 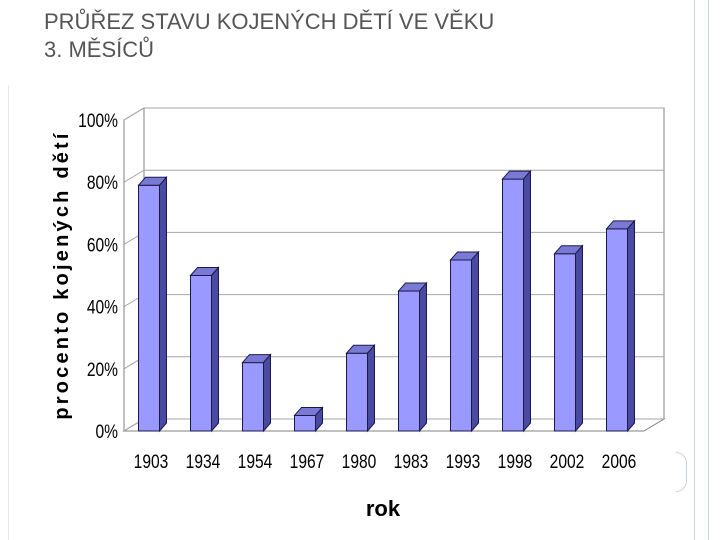 I want to click on x-tick-label: 1983, so click(x=411, y=462).